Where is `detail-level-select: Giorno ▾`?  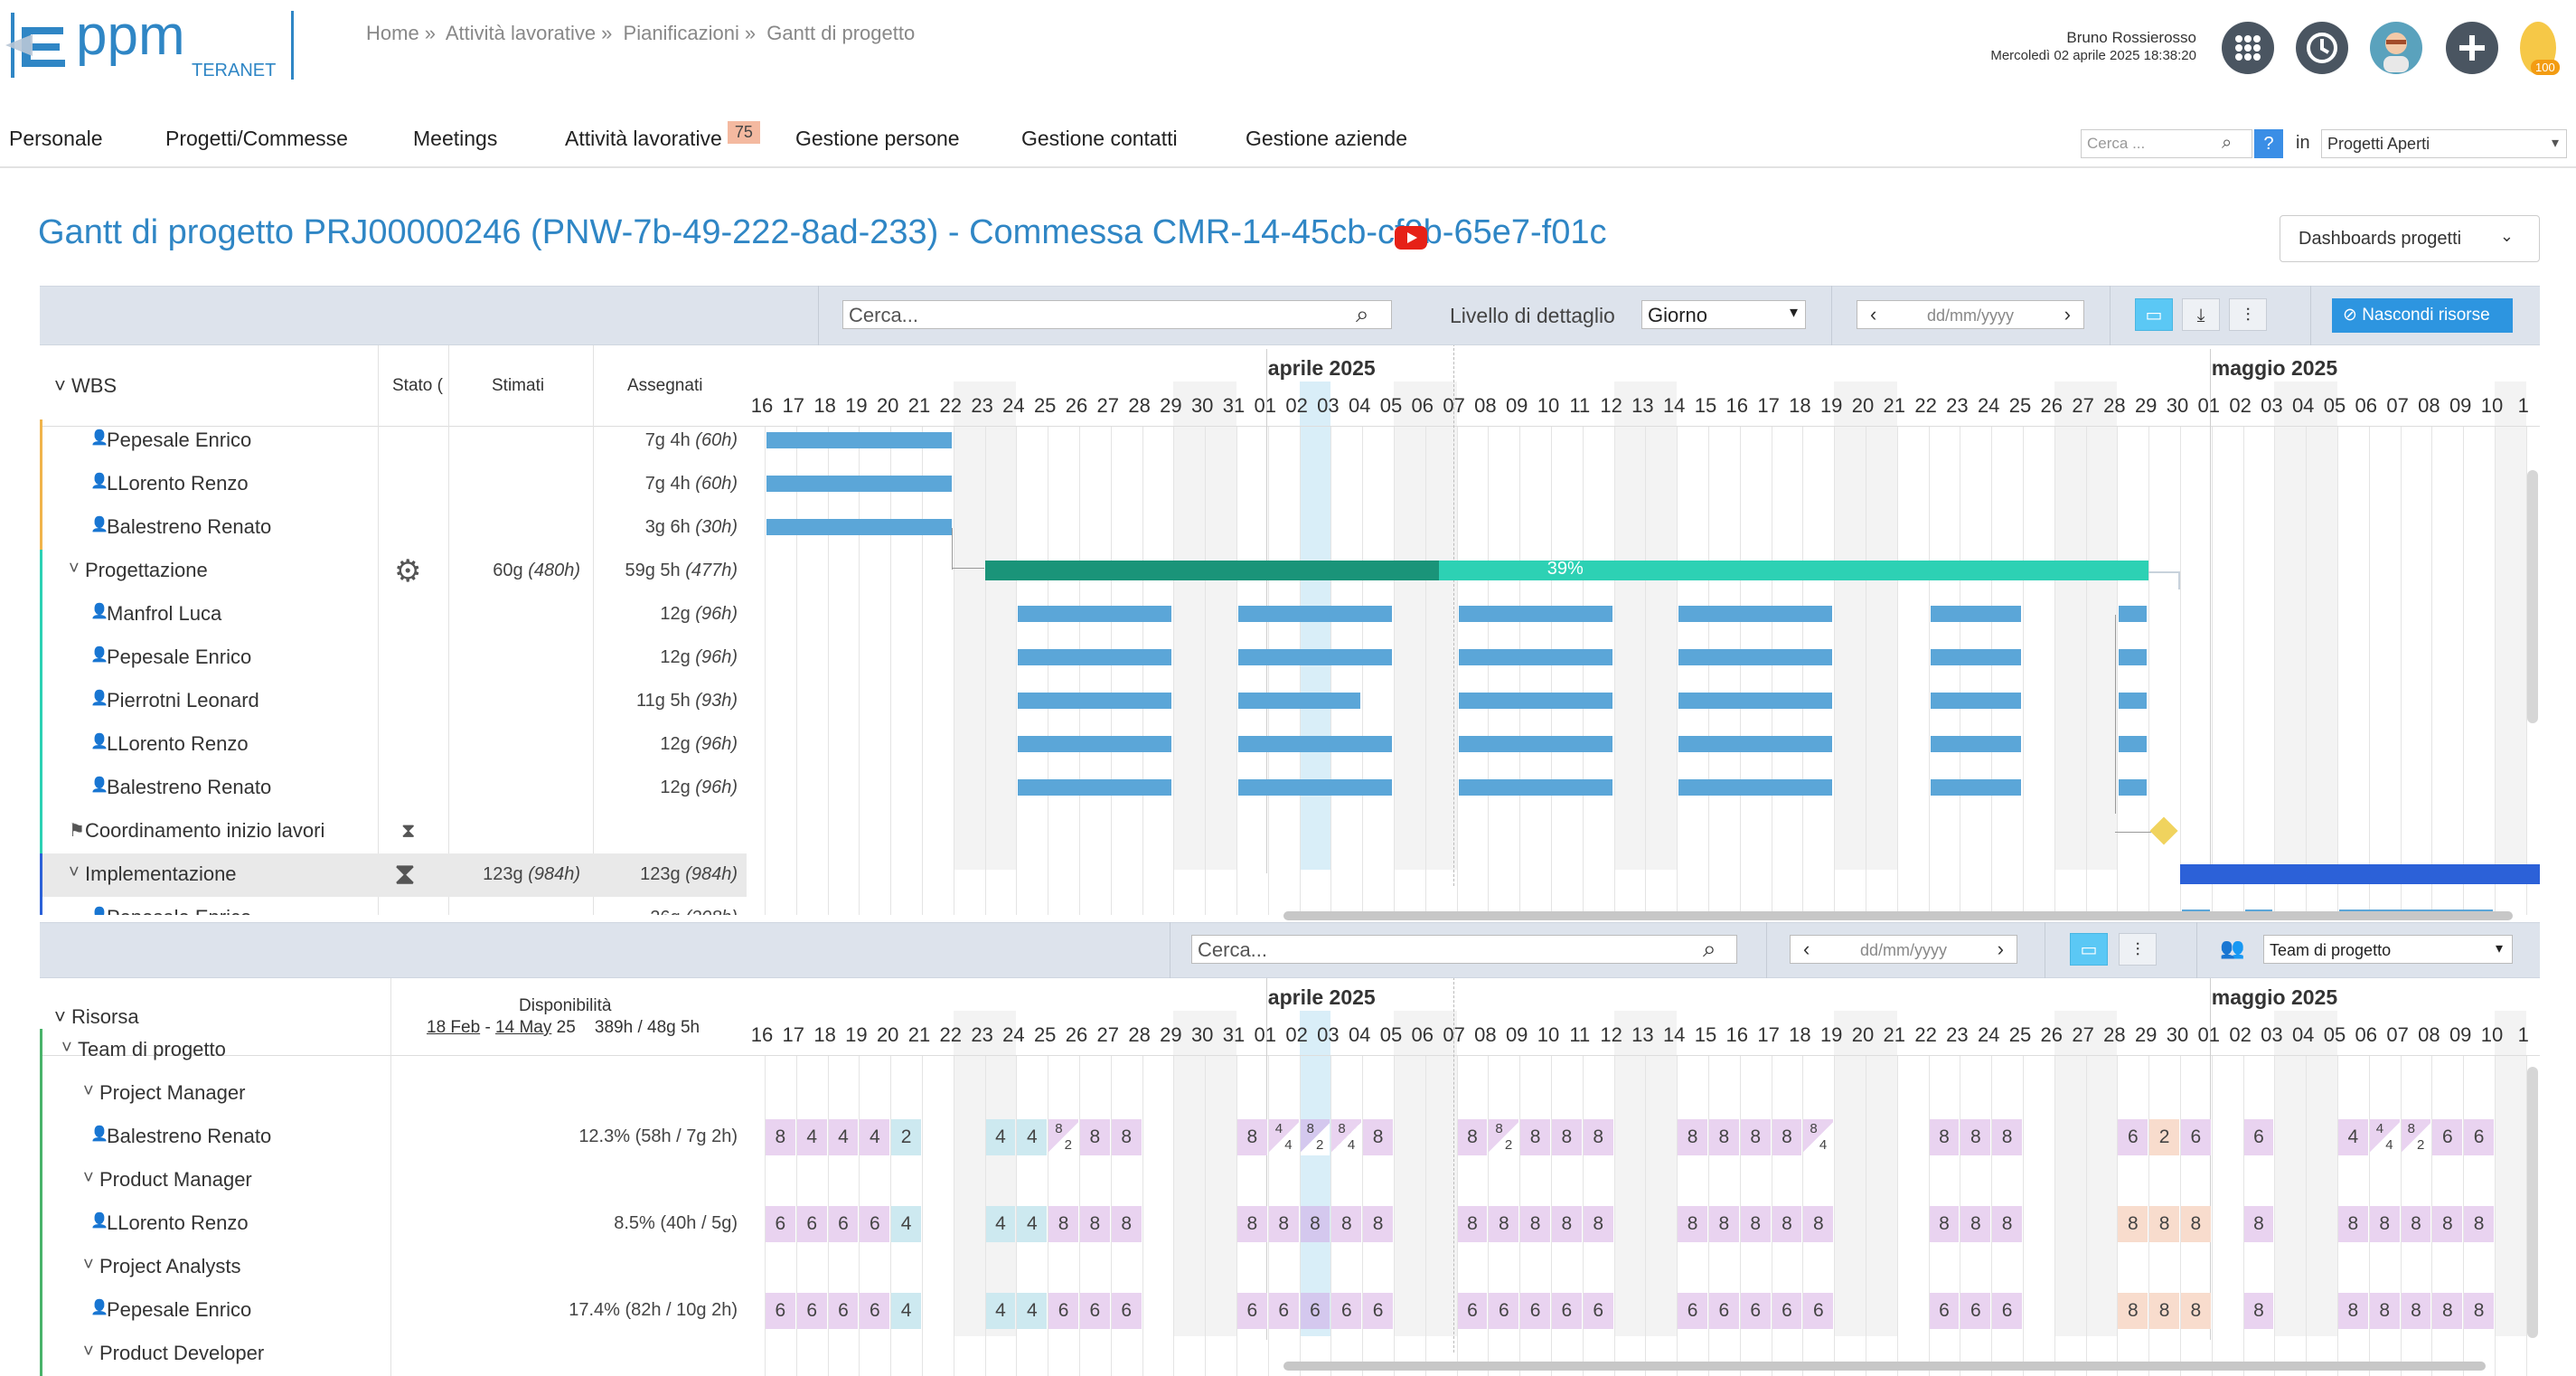
detail-level-select: Giorno ▾ is located at coordinates (1724, 315).